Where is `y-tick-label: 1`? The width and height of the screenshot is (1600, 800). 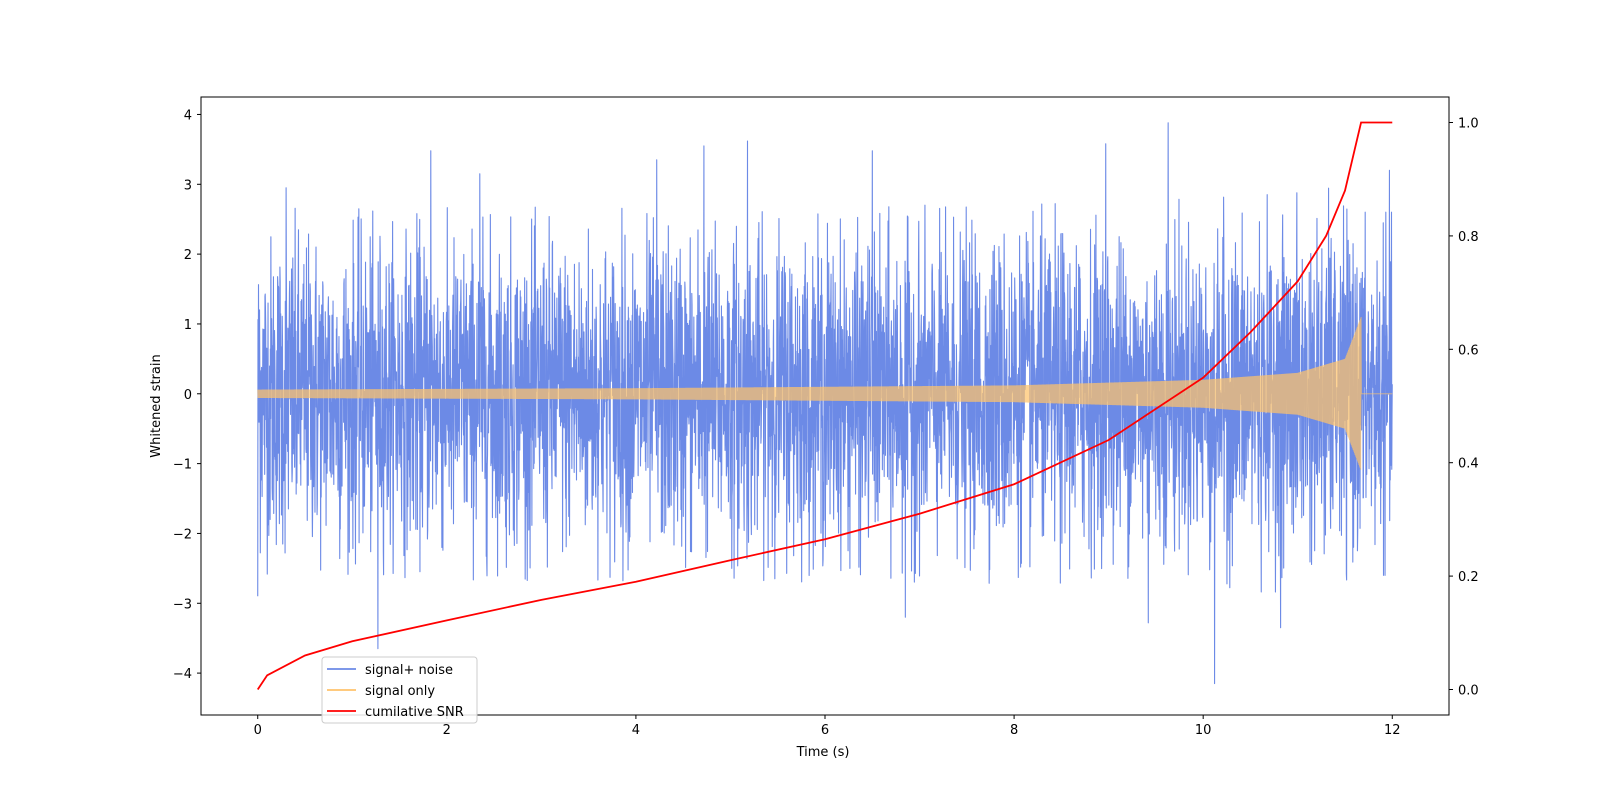 y-tick-label: 1 is located at coordinates (188, 325).